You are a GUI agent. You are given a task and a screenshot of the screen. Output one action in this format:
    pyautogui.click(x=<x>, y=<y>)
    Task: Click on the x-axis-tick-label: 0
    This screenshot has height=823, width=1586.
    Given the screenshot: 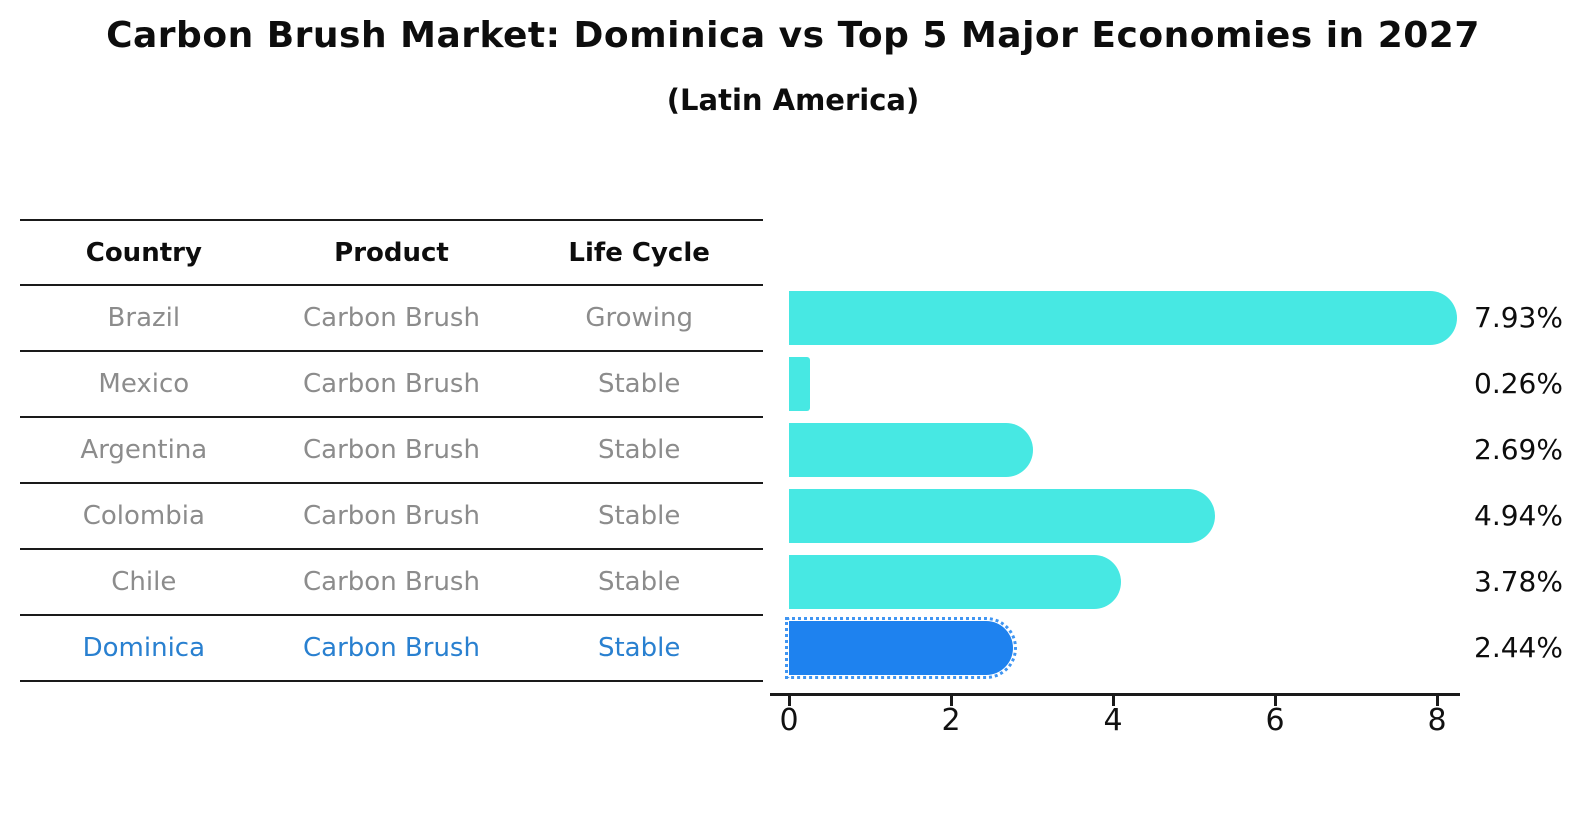 What is the action you would take?
    pyautogui.click(x=789, y=720)
    